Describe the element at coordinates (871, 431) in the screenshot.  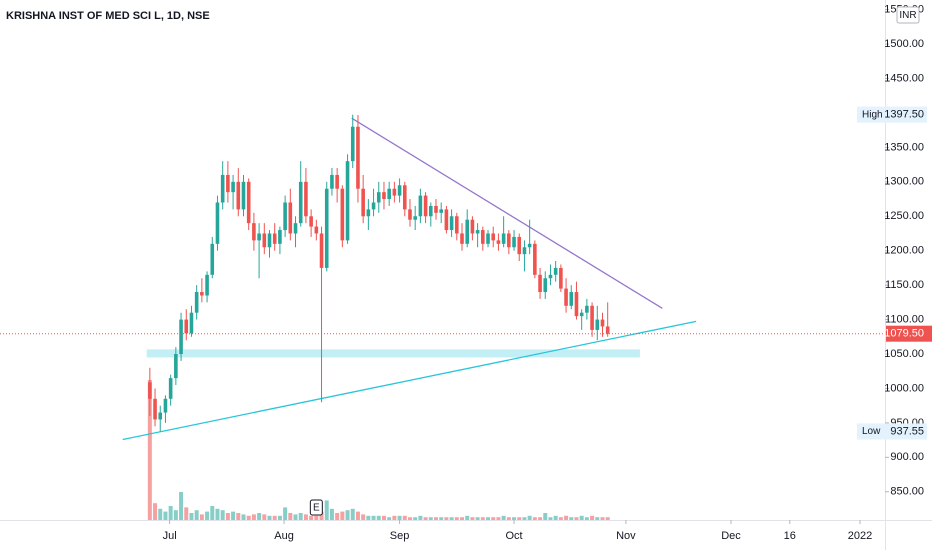
I see `price-label-name: Low` at that location.